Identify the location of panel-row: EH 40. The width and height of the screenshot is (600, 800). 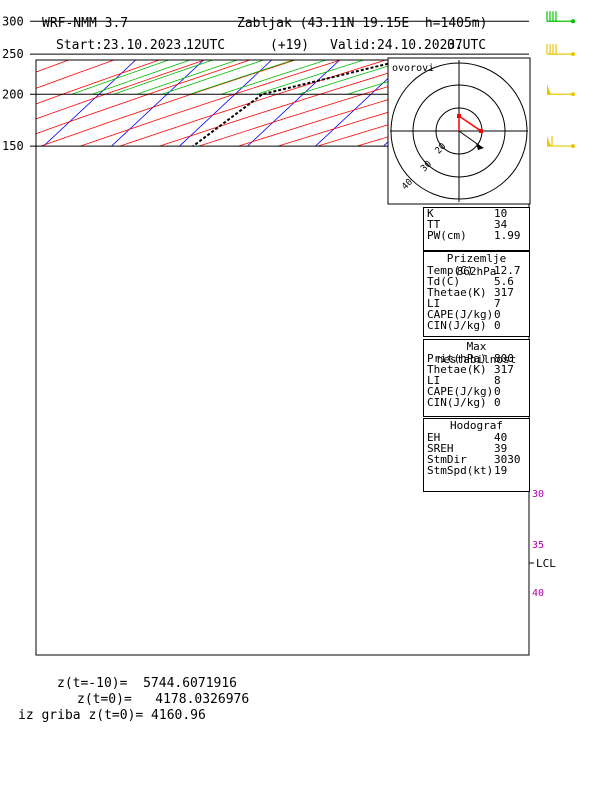
(476, 437).